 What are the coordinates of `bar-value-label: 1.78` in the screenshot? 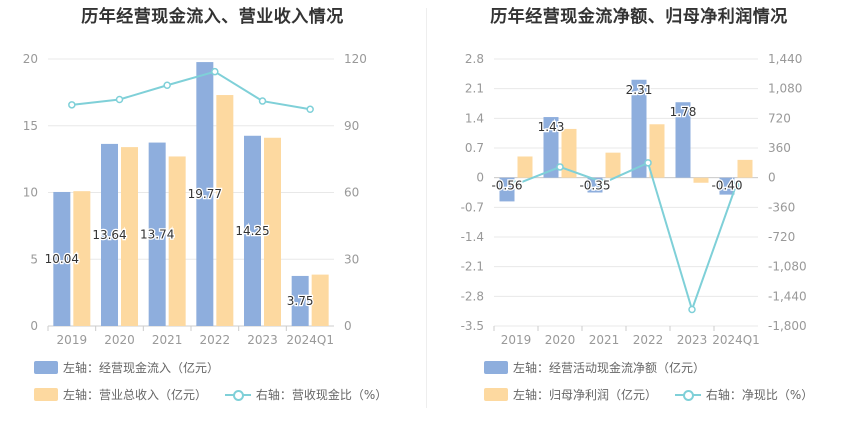 It's located at (683, 112).